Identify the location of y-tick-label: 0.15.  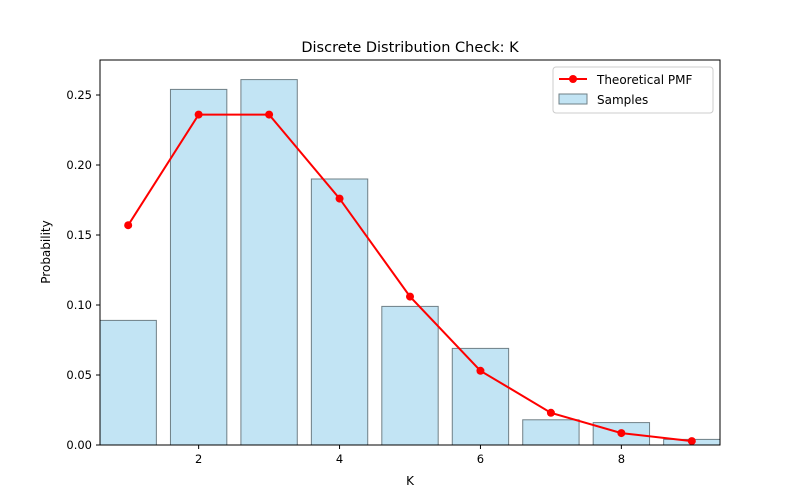
(79, 235).